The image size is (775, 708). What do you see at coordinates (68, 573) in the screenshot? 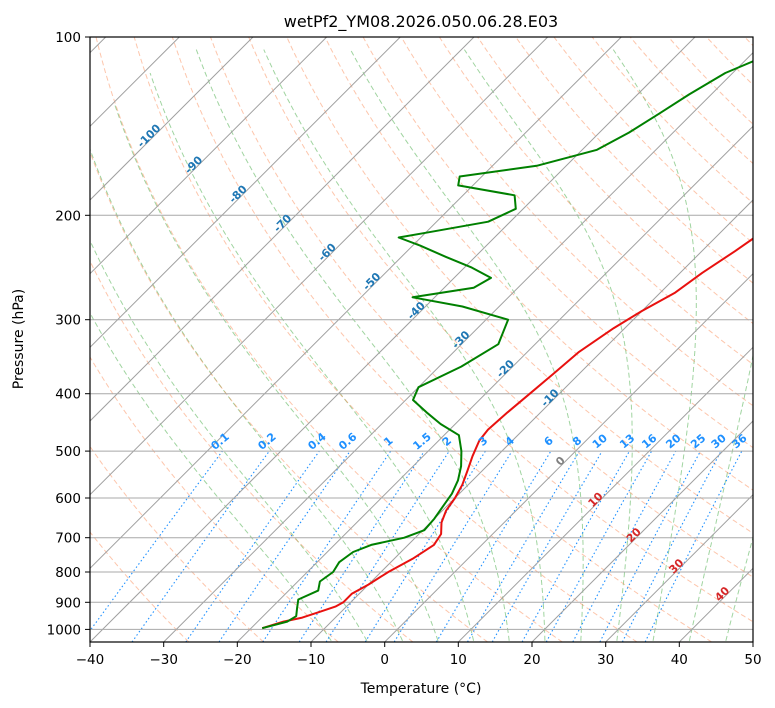
I see `y-tick-label: 800` at bounding box center [68, 573].